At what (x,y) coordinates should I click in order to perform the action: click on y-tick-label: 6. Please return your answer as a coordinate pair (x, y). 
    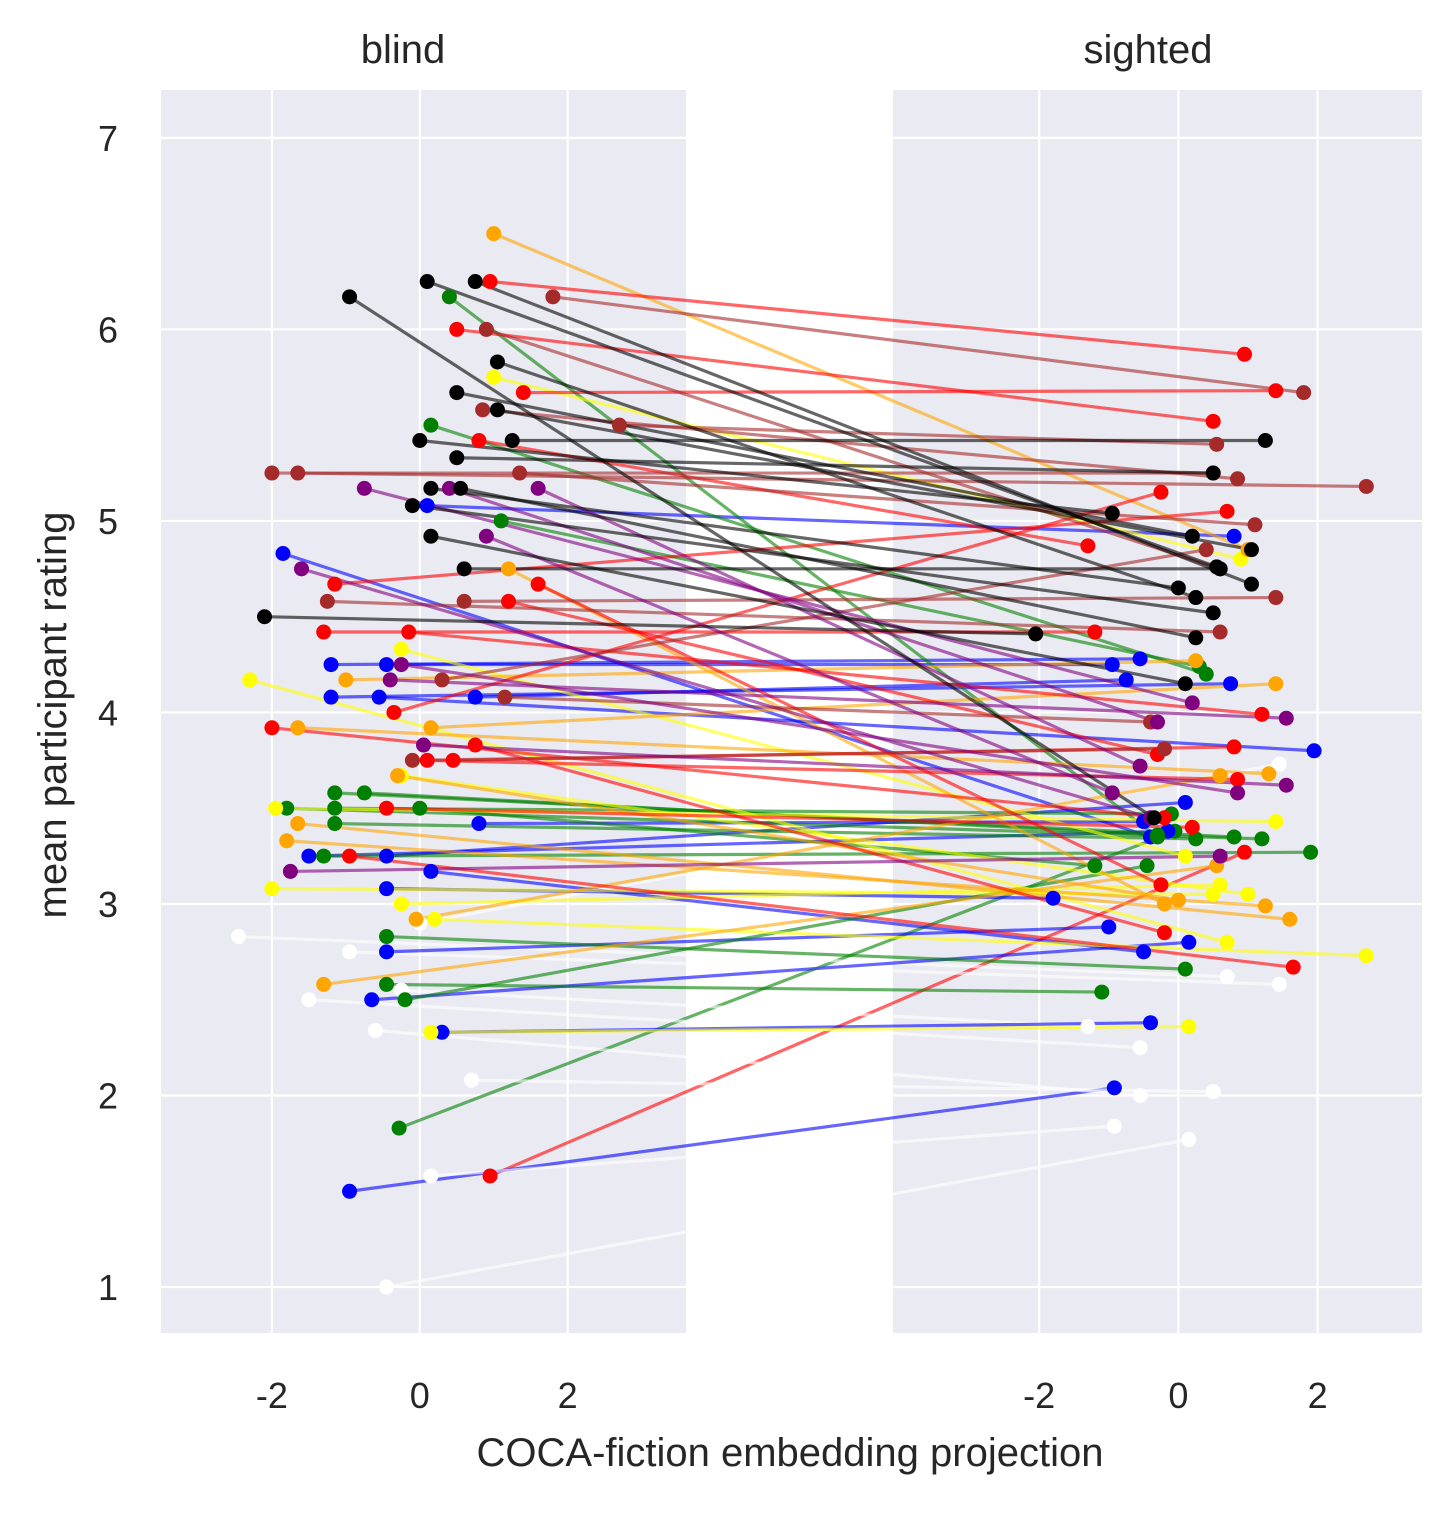
    Looking at the image, I should click on (108, 329).